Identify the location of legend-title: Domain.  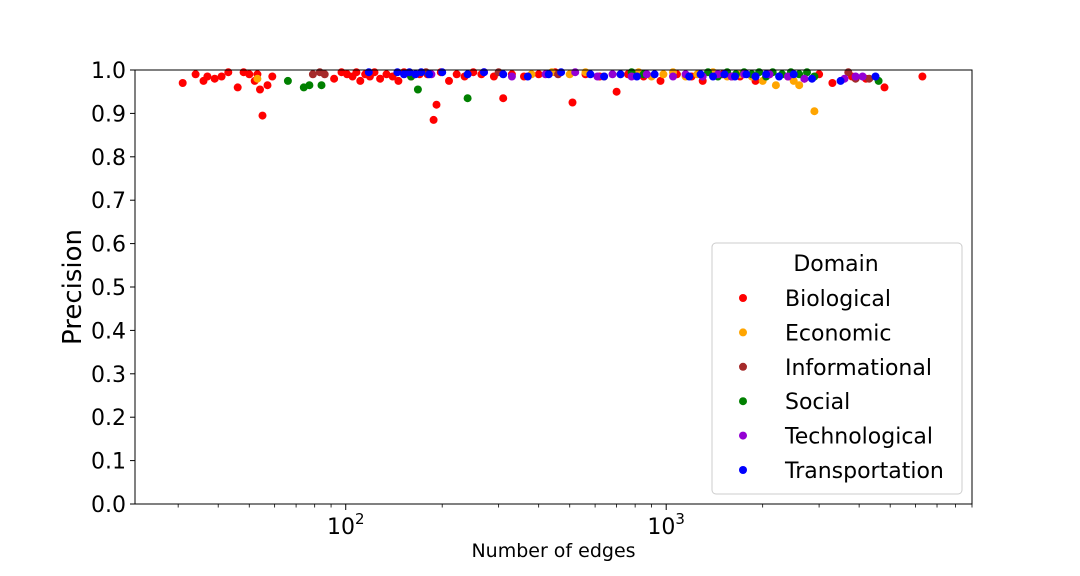
(835, 264).